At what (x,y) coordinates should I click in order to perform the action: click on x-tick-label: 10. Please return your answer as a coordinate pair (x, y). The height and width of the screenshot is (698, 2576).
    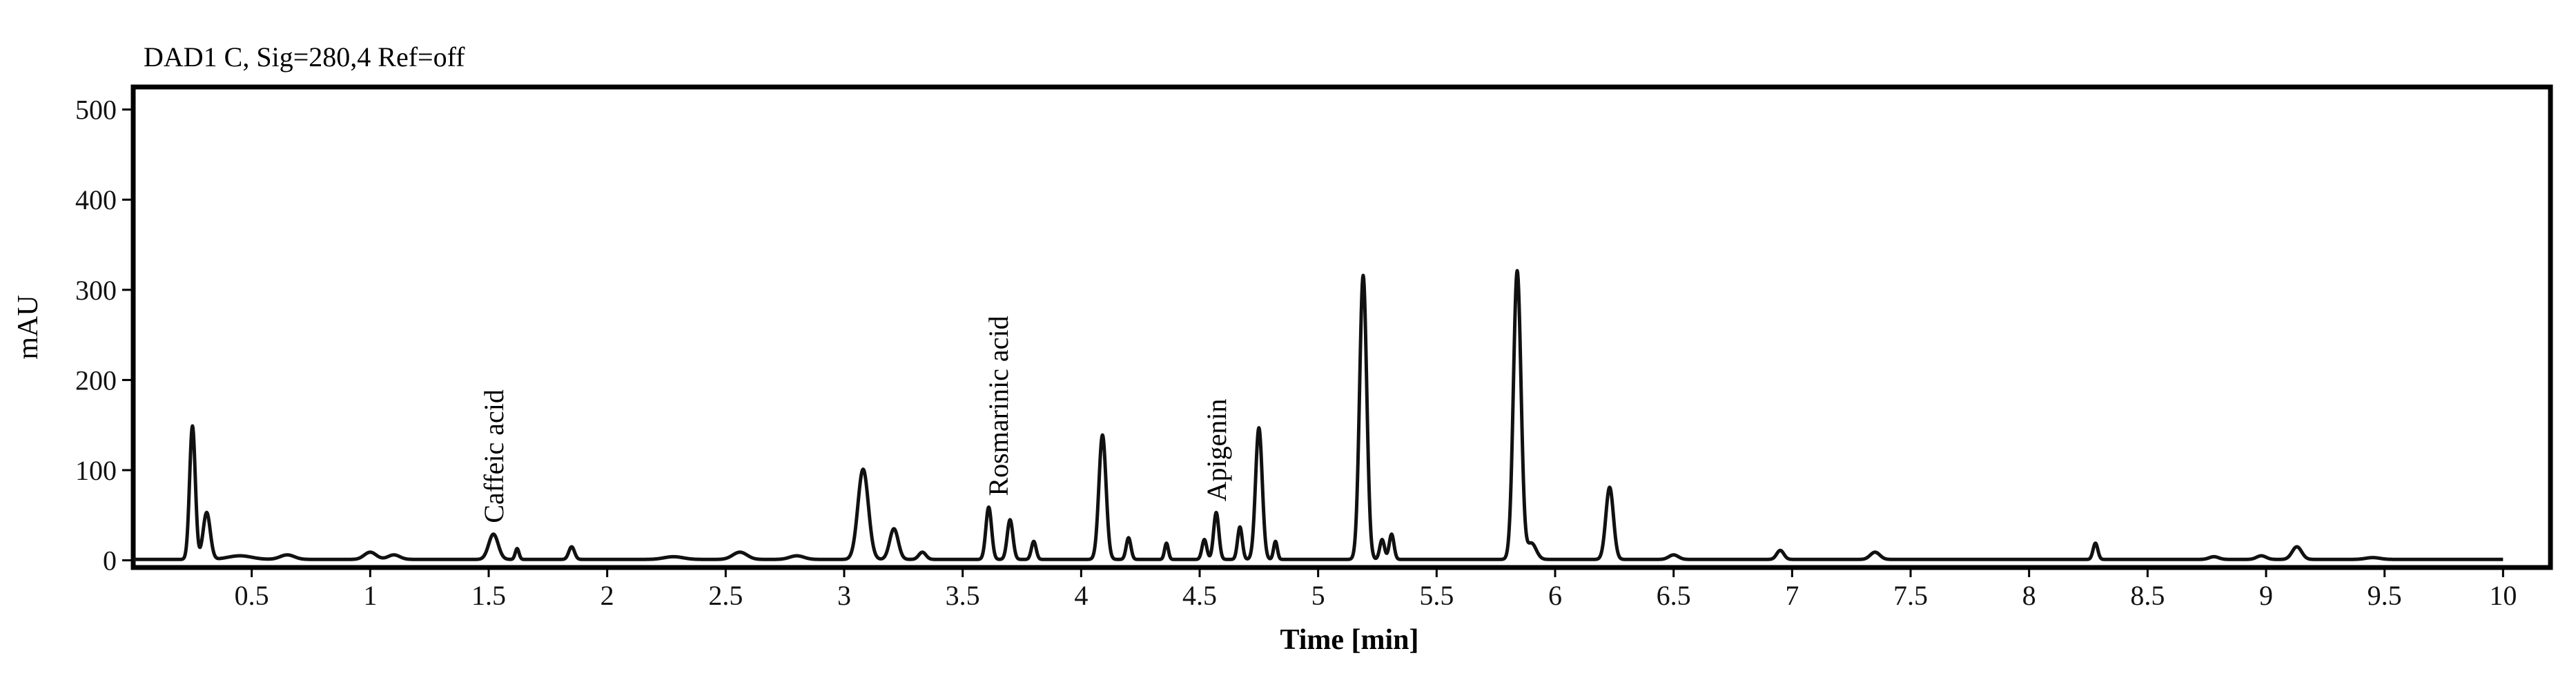
    Looking at the image, I should click on (2503, 595).